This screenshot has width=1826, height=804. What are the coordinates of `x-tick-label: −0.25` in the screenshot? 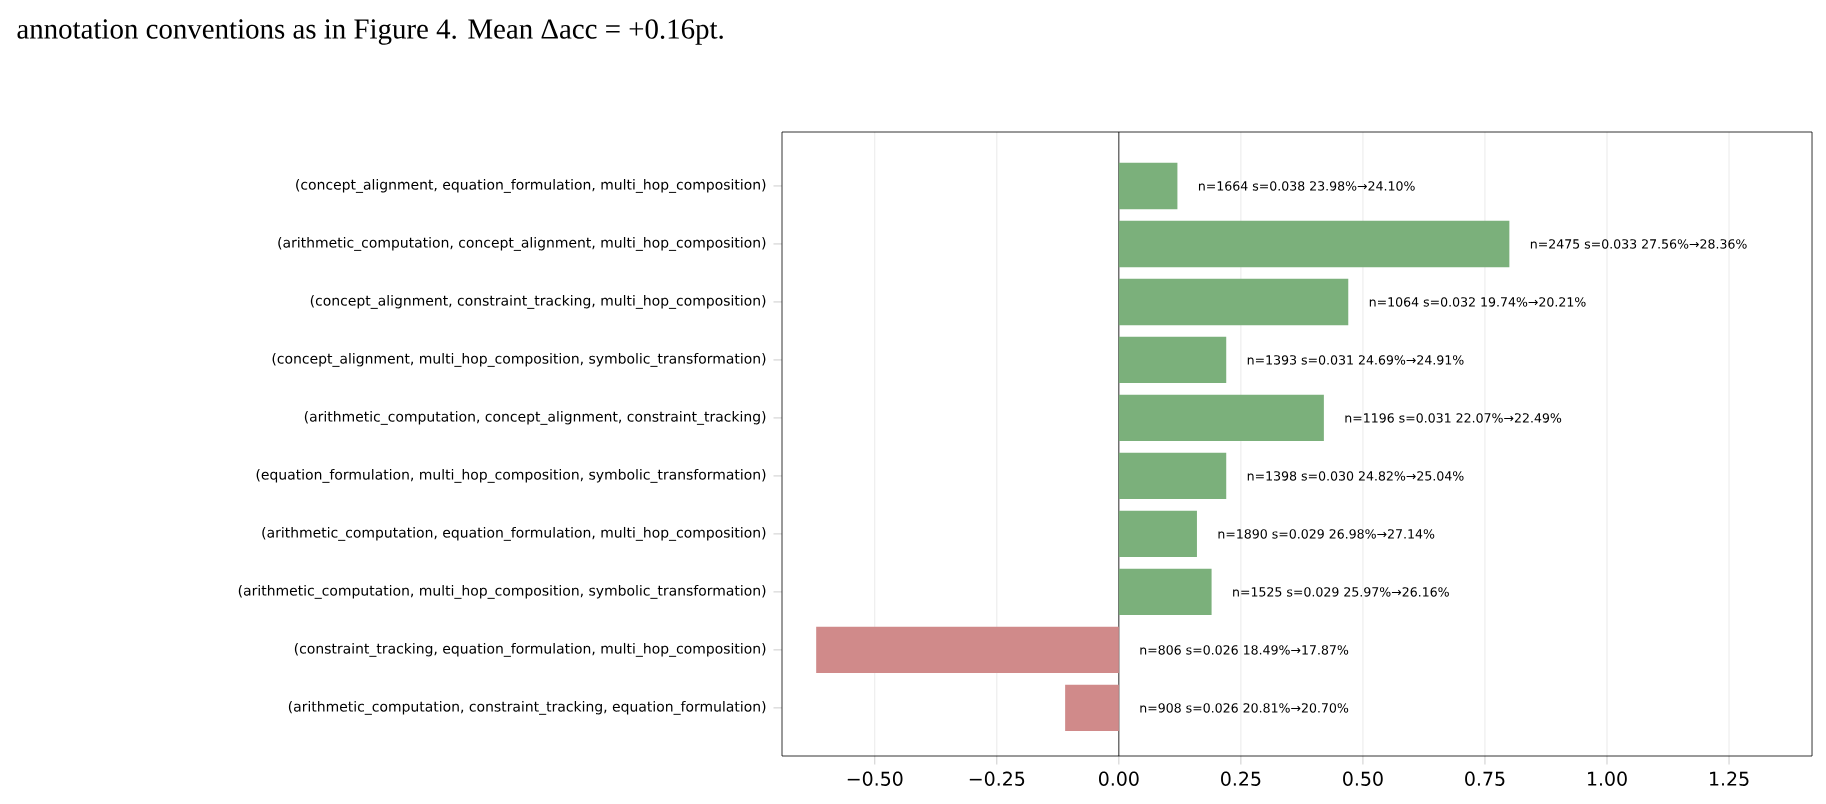 It's located at (997, 778).